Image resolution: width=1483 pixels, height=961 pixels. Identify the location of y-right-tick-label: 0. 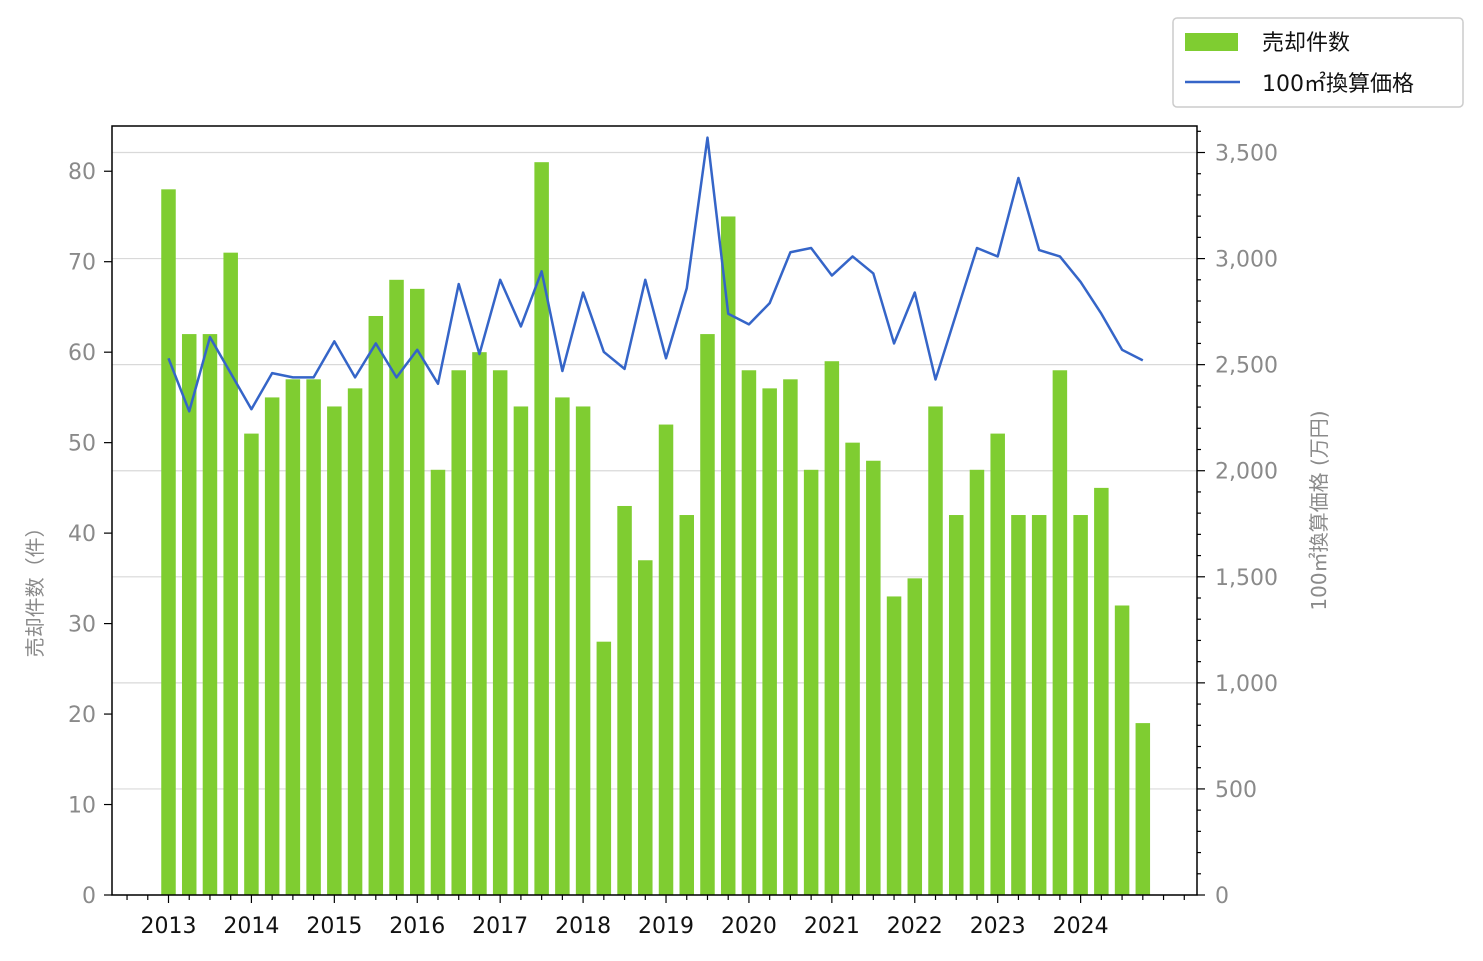
(1222, 896).